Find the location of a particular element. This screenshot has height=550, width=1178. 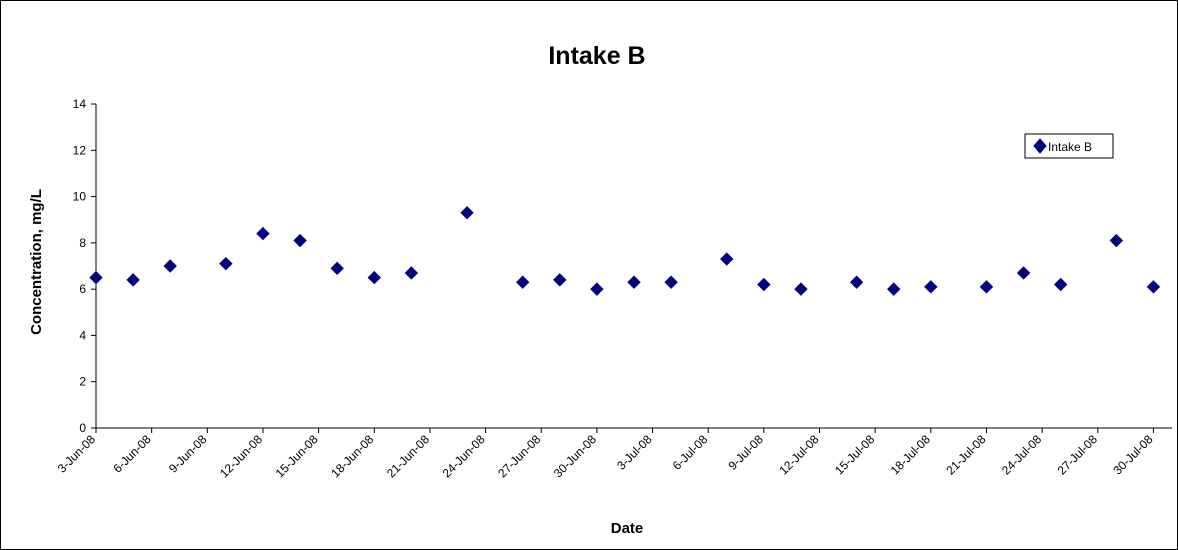

x-tick-label: 3-Jun-08 is located at coordinates (77, 454).